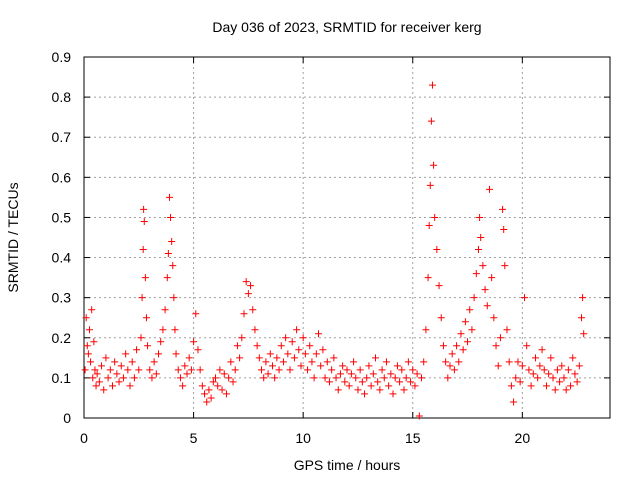  Describe the element at coordinates (347, 465) in the screenshot. I see `x-axis-label: GPS time / hours` at that location.